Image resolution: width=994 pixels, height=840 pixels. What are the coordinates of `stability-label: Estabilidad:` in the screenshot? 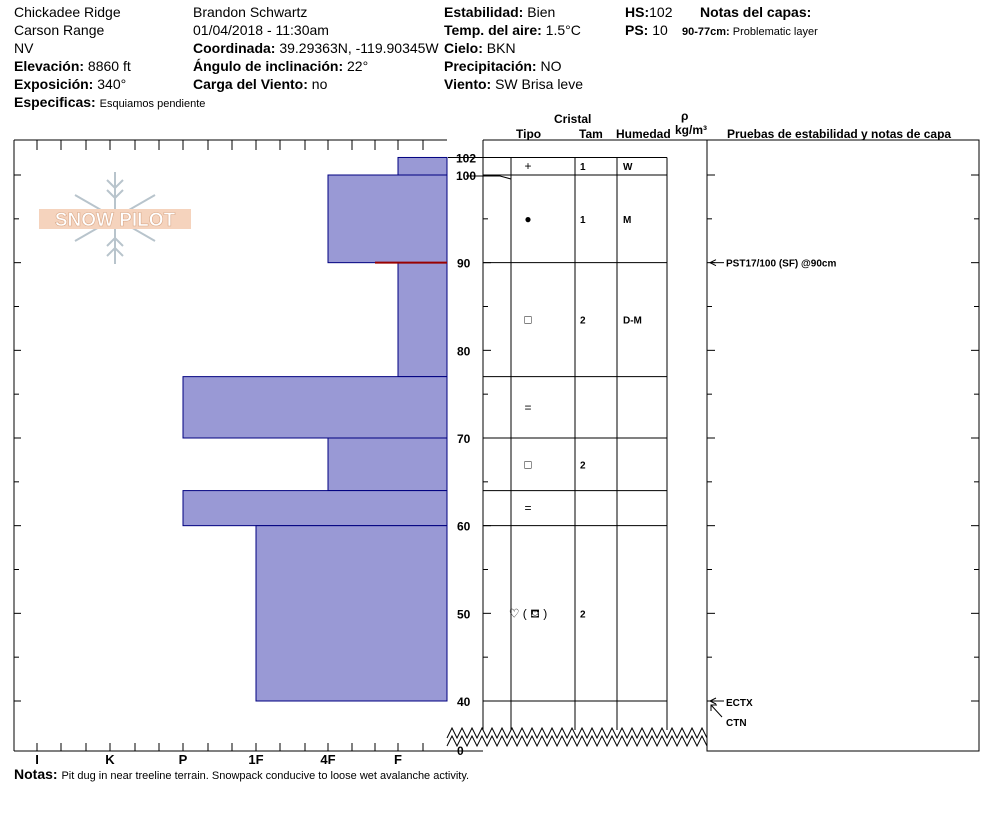 It's located at (484, 12).